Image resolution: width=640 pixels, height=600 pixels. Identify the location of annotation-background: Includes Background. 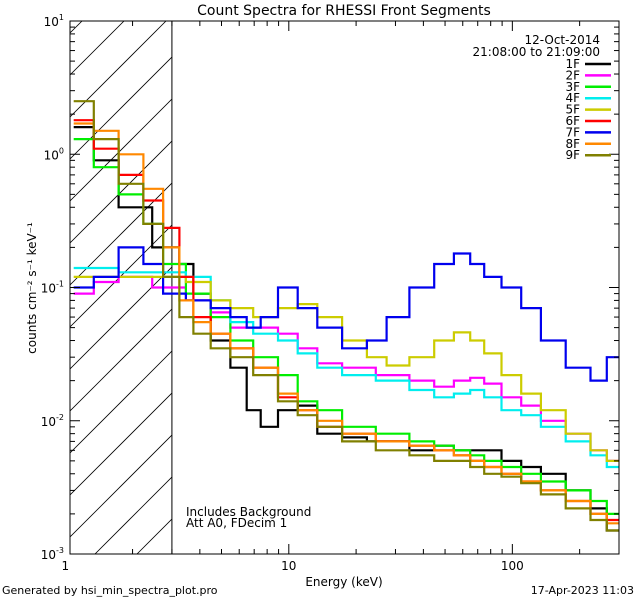
(248, 512).